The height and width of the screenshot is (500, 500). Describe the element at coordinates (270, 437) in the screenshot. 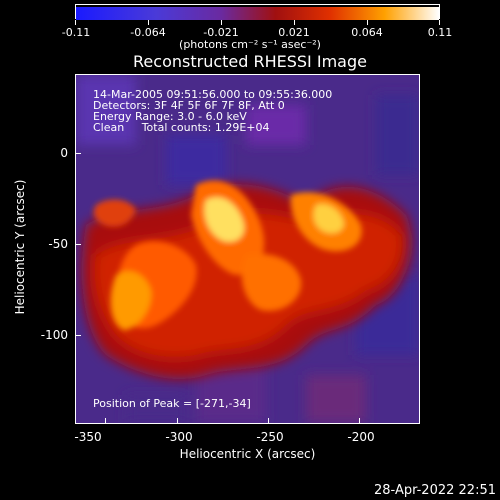

I see `x-tick-label: -250` at that location.